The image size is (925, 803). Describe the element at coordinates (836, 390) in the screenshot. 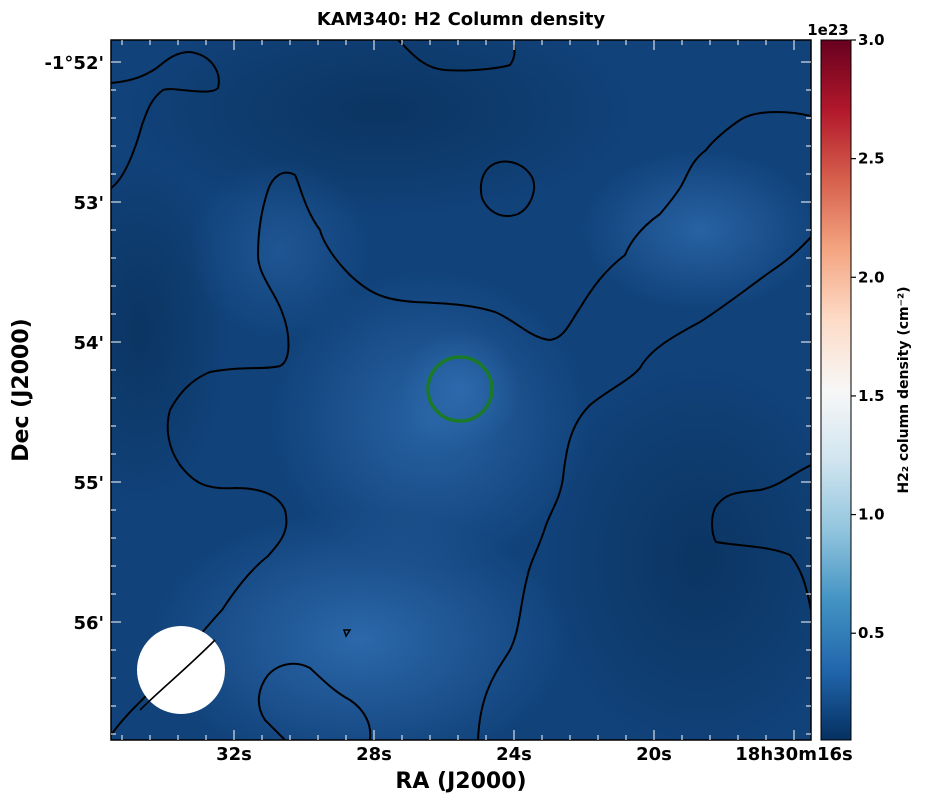

I see `colorbar-gradient` at that location.